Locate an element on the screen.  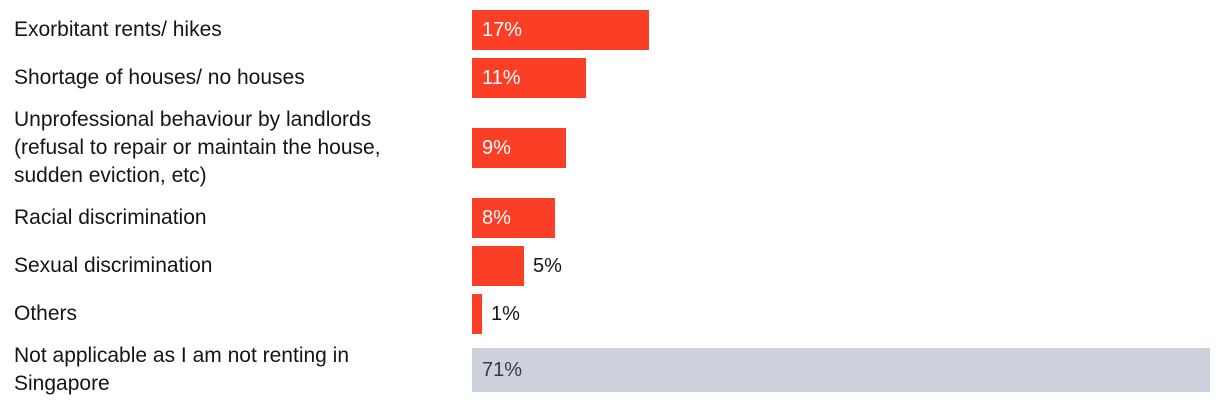
category-label: Sexual discrimination is located at coordinates (113, 265).